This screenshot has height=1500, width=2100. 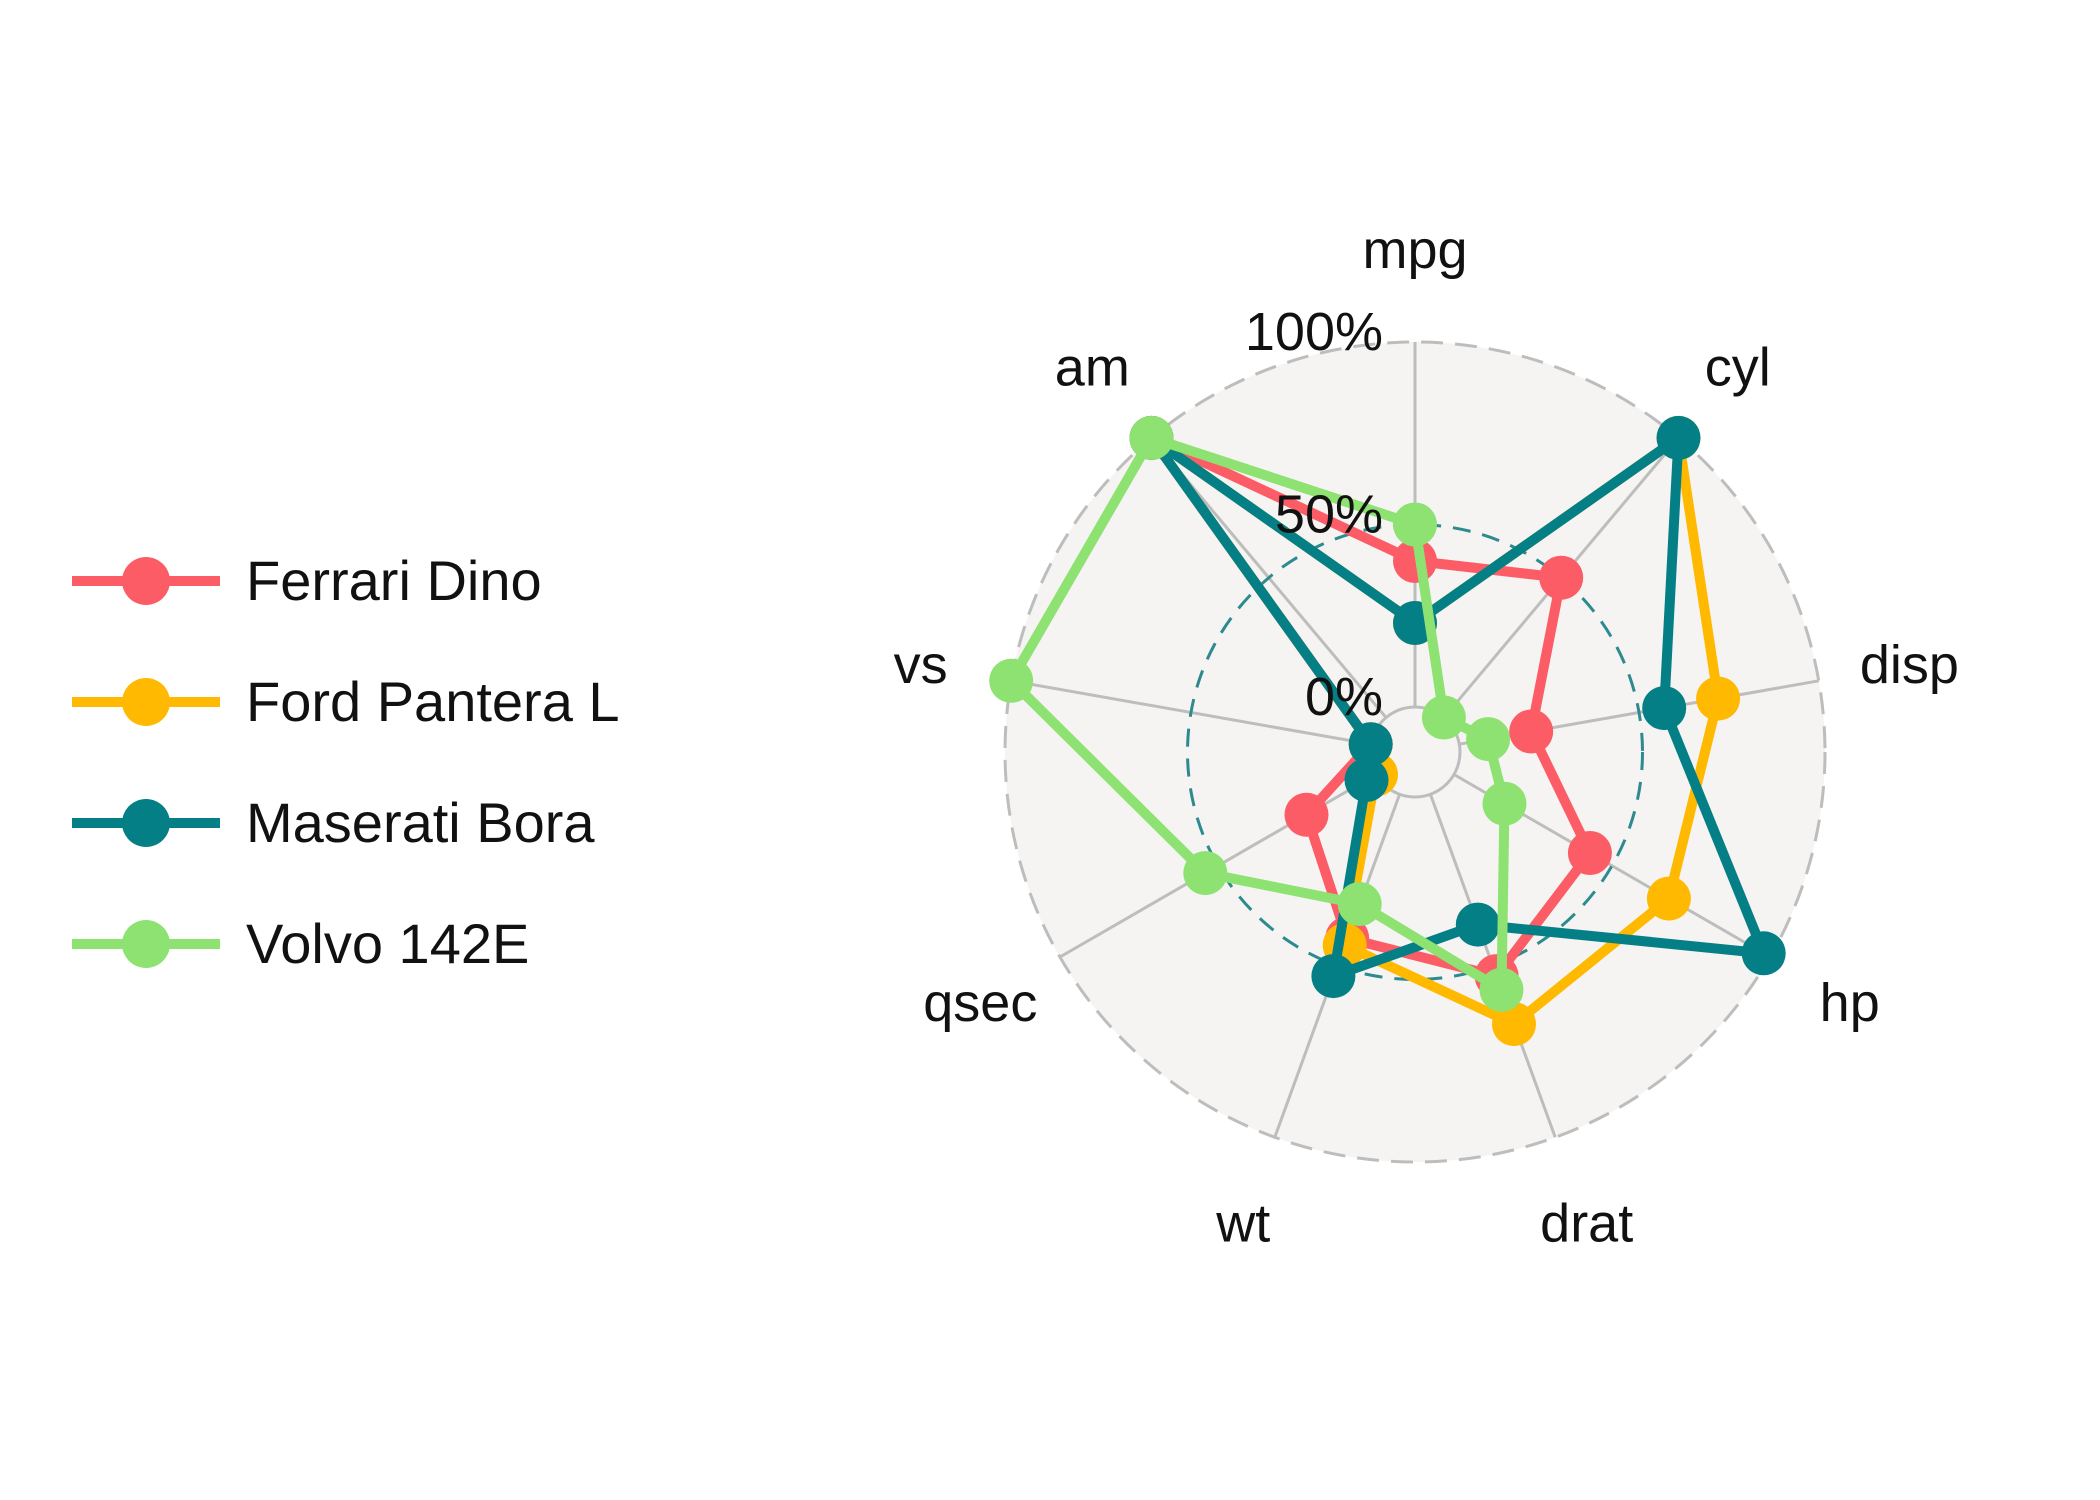 What do you see at coordinates (1909, 665) in the screenshot?
I see `axis-label-disp: disp` at bounding box center [1909, 665].